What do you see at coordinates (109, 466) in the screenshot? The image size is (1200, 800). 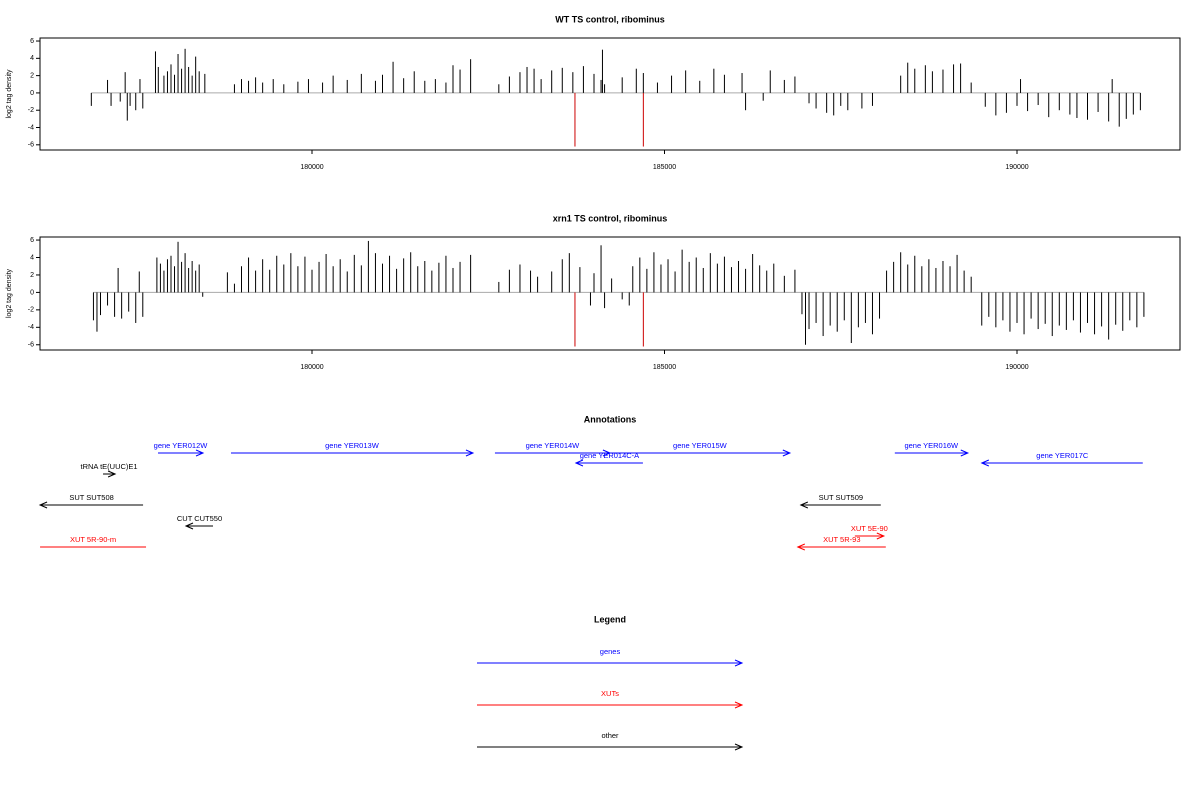 I see `feature-label: tRNA tE(UUC)E1` at bounding box center [109, 466].